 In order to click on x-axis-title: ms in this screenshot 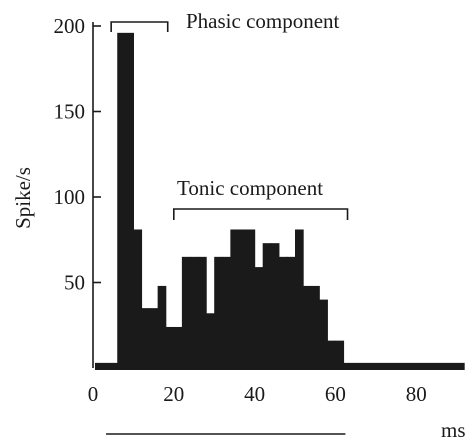, I will do `click(453, 429)`.